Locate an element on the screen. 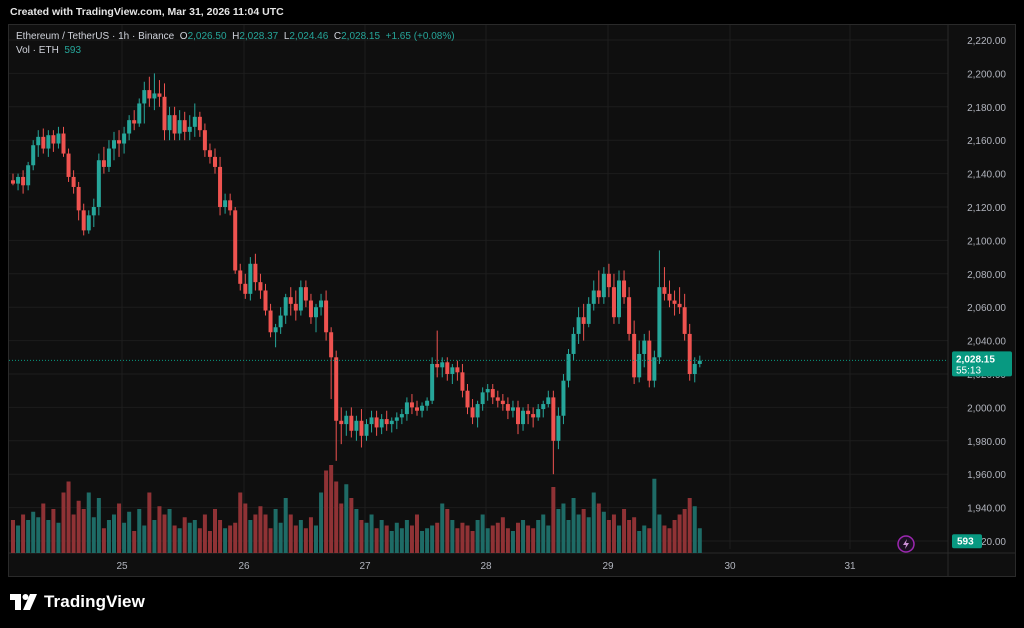 The width and height of the screenshot is (1024, 628). volume-tag is located at coordinates (967, 541).